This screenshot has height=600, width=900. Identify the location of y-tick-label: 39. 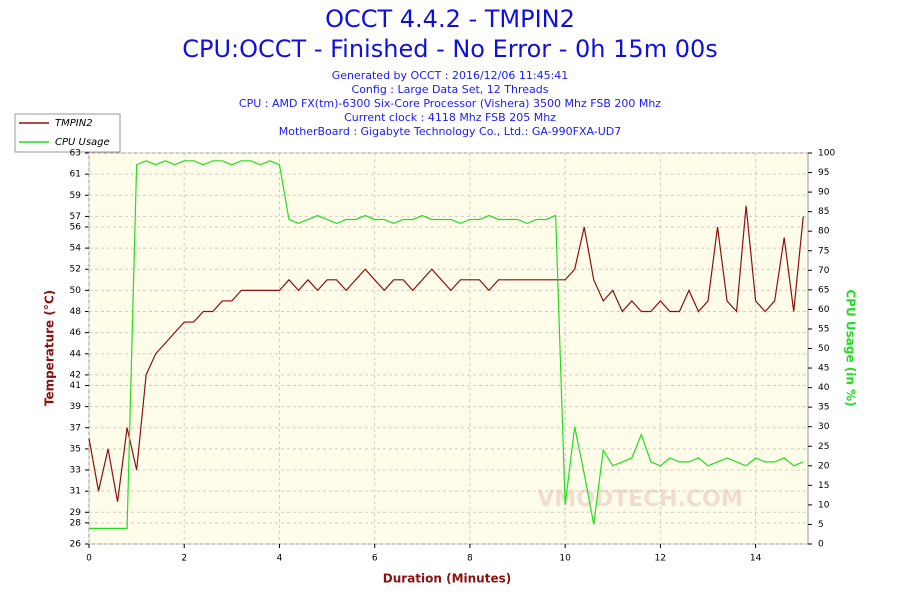
(76, 407).